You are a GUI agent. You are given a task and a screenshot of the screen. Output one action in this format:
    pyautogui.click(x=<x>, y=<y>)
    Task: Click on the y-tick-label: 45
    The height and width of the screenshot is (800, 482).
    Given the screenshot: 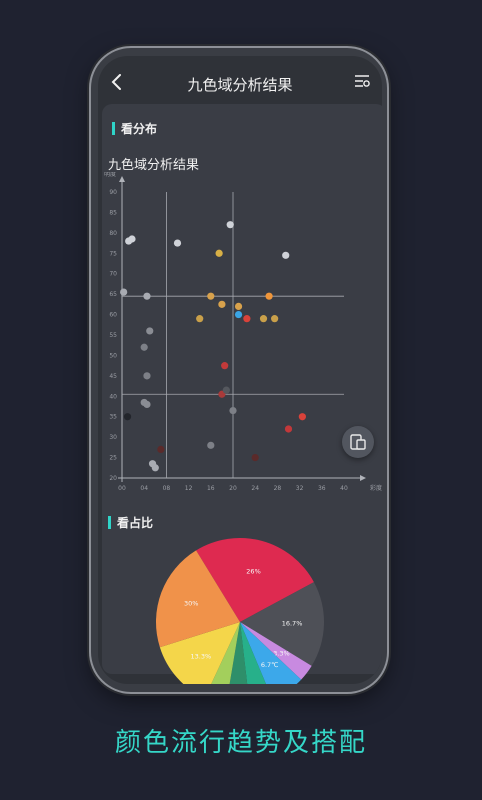 What is the action you would take?
    pyautogui.click(x=113, y=376)
    